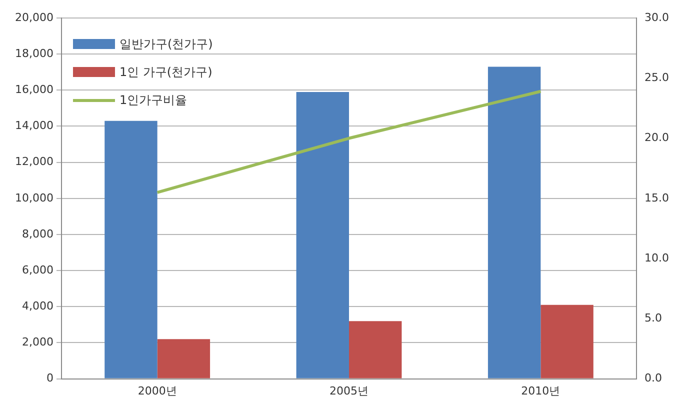 This screenshot has width=686, height=416. Describe the element at coordinates (166, 44) in the screenshot. I see `legend-label: 일반가구(천가구)` at that location.